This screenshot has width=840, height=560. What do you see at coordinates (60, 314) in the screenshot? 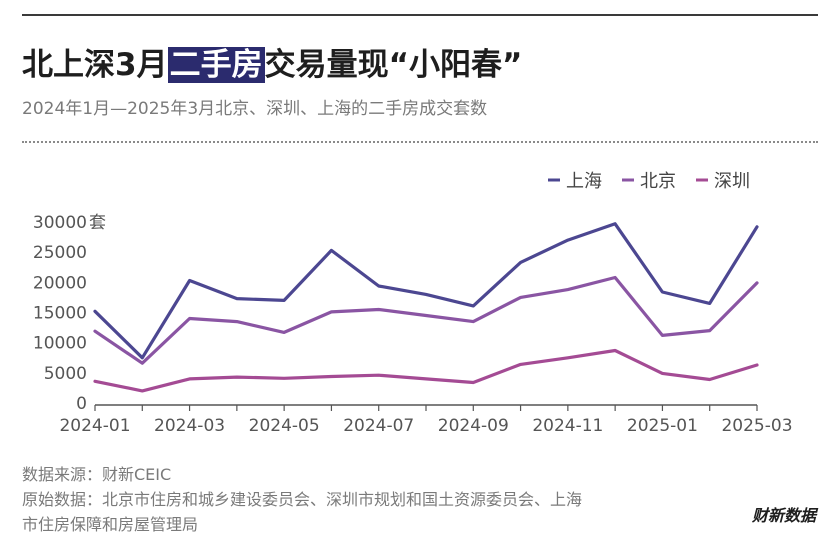
I see `y-tick-label: 15000` at bounding box center [60, 314].